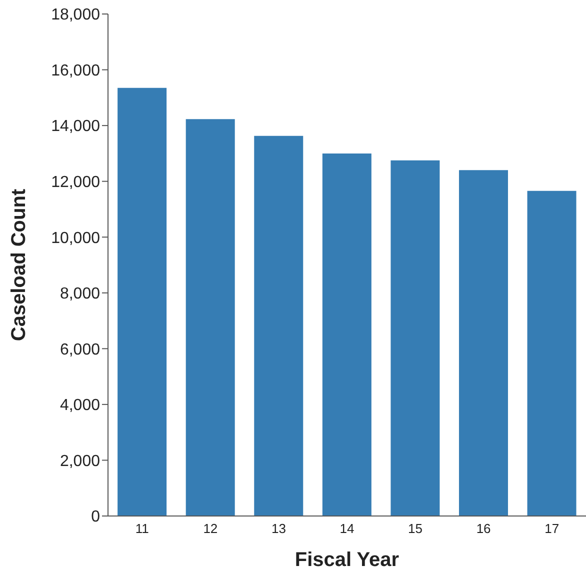  I want to click on y-tick-label: 10,000, so click(75, 238).